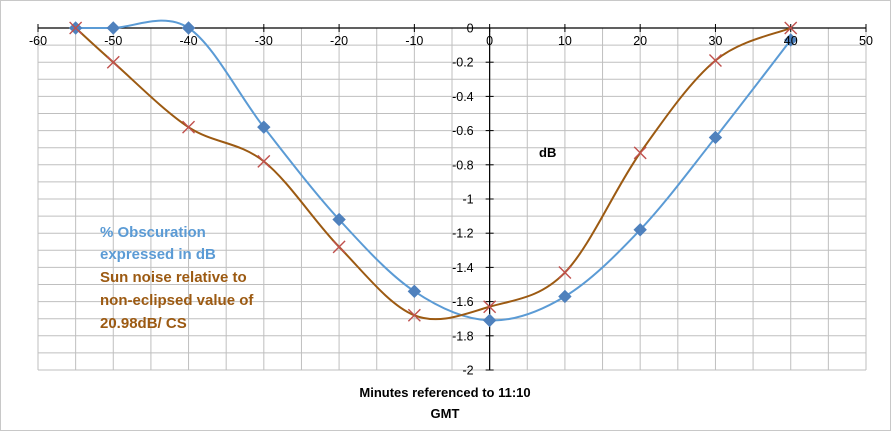 Image resolution: width=891 pixels, height=431 pixels. I want to click on y-tick-label: -0.4, so click(463, 97).